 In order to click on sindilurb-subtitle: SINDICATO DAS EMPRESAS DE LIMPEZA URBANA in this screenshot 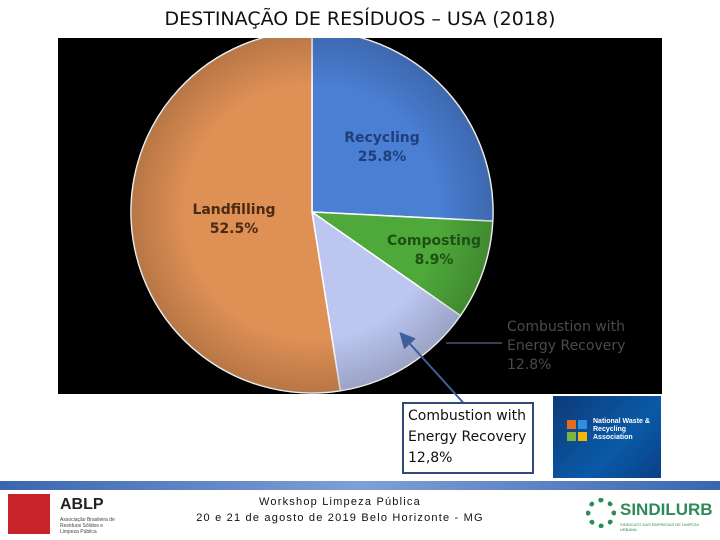, I will do `click(659, 527)`.